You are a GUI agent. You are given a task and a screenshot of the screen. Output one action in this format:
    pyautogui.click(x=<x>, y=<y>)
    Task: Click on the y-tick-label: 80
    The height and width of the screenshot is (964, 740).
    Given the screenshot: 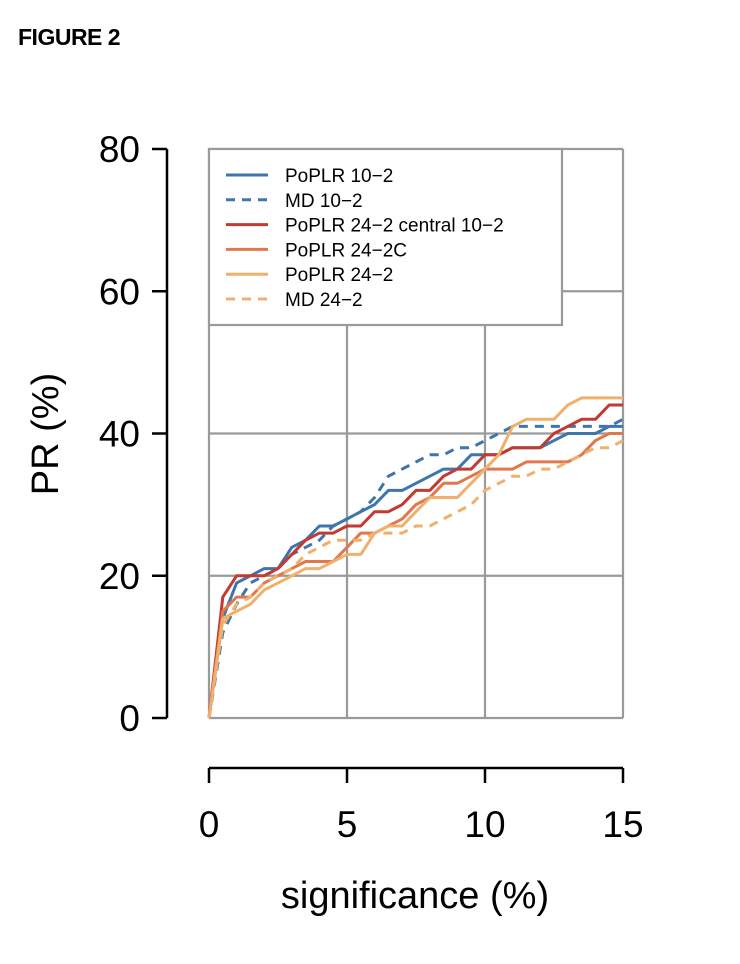 What is the action you would take?
    pyautogui.click(x=119, y=149)
    